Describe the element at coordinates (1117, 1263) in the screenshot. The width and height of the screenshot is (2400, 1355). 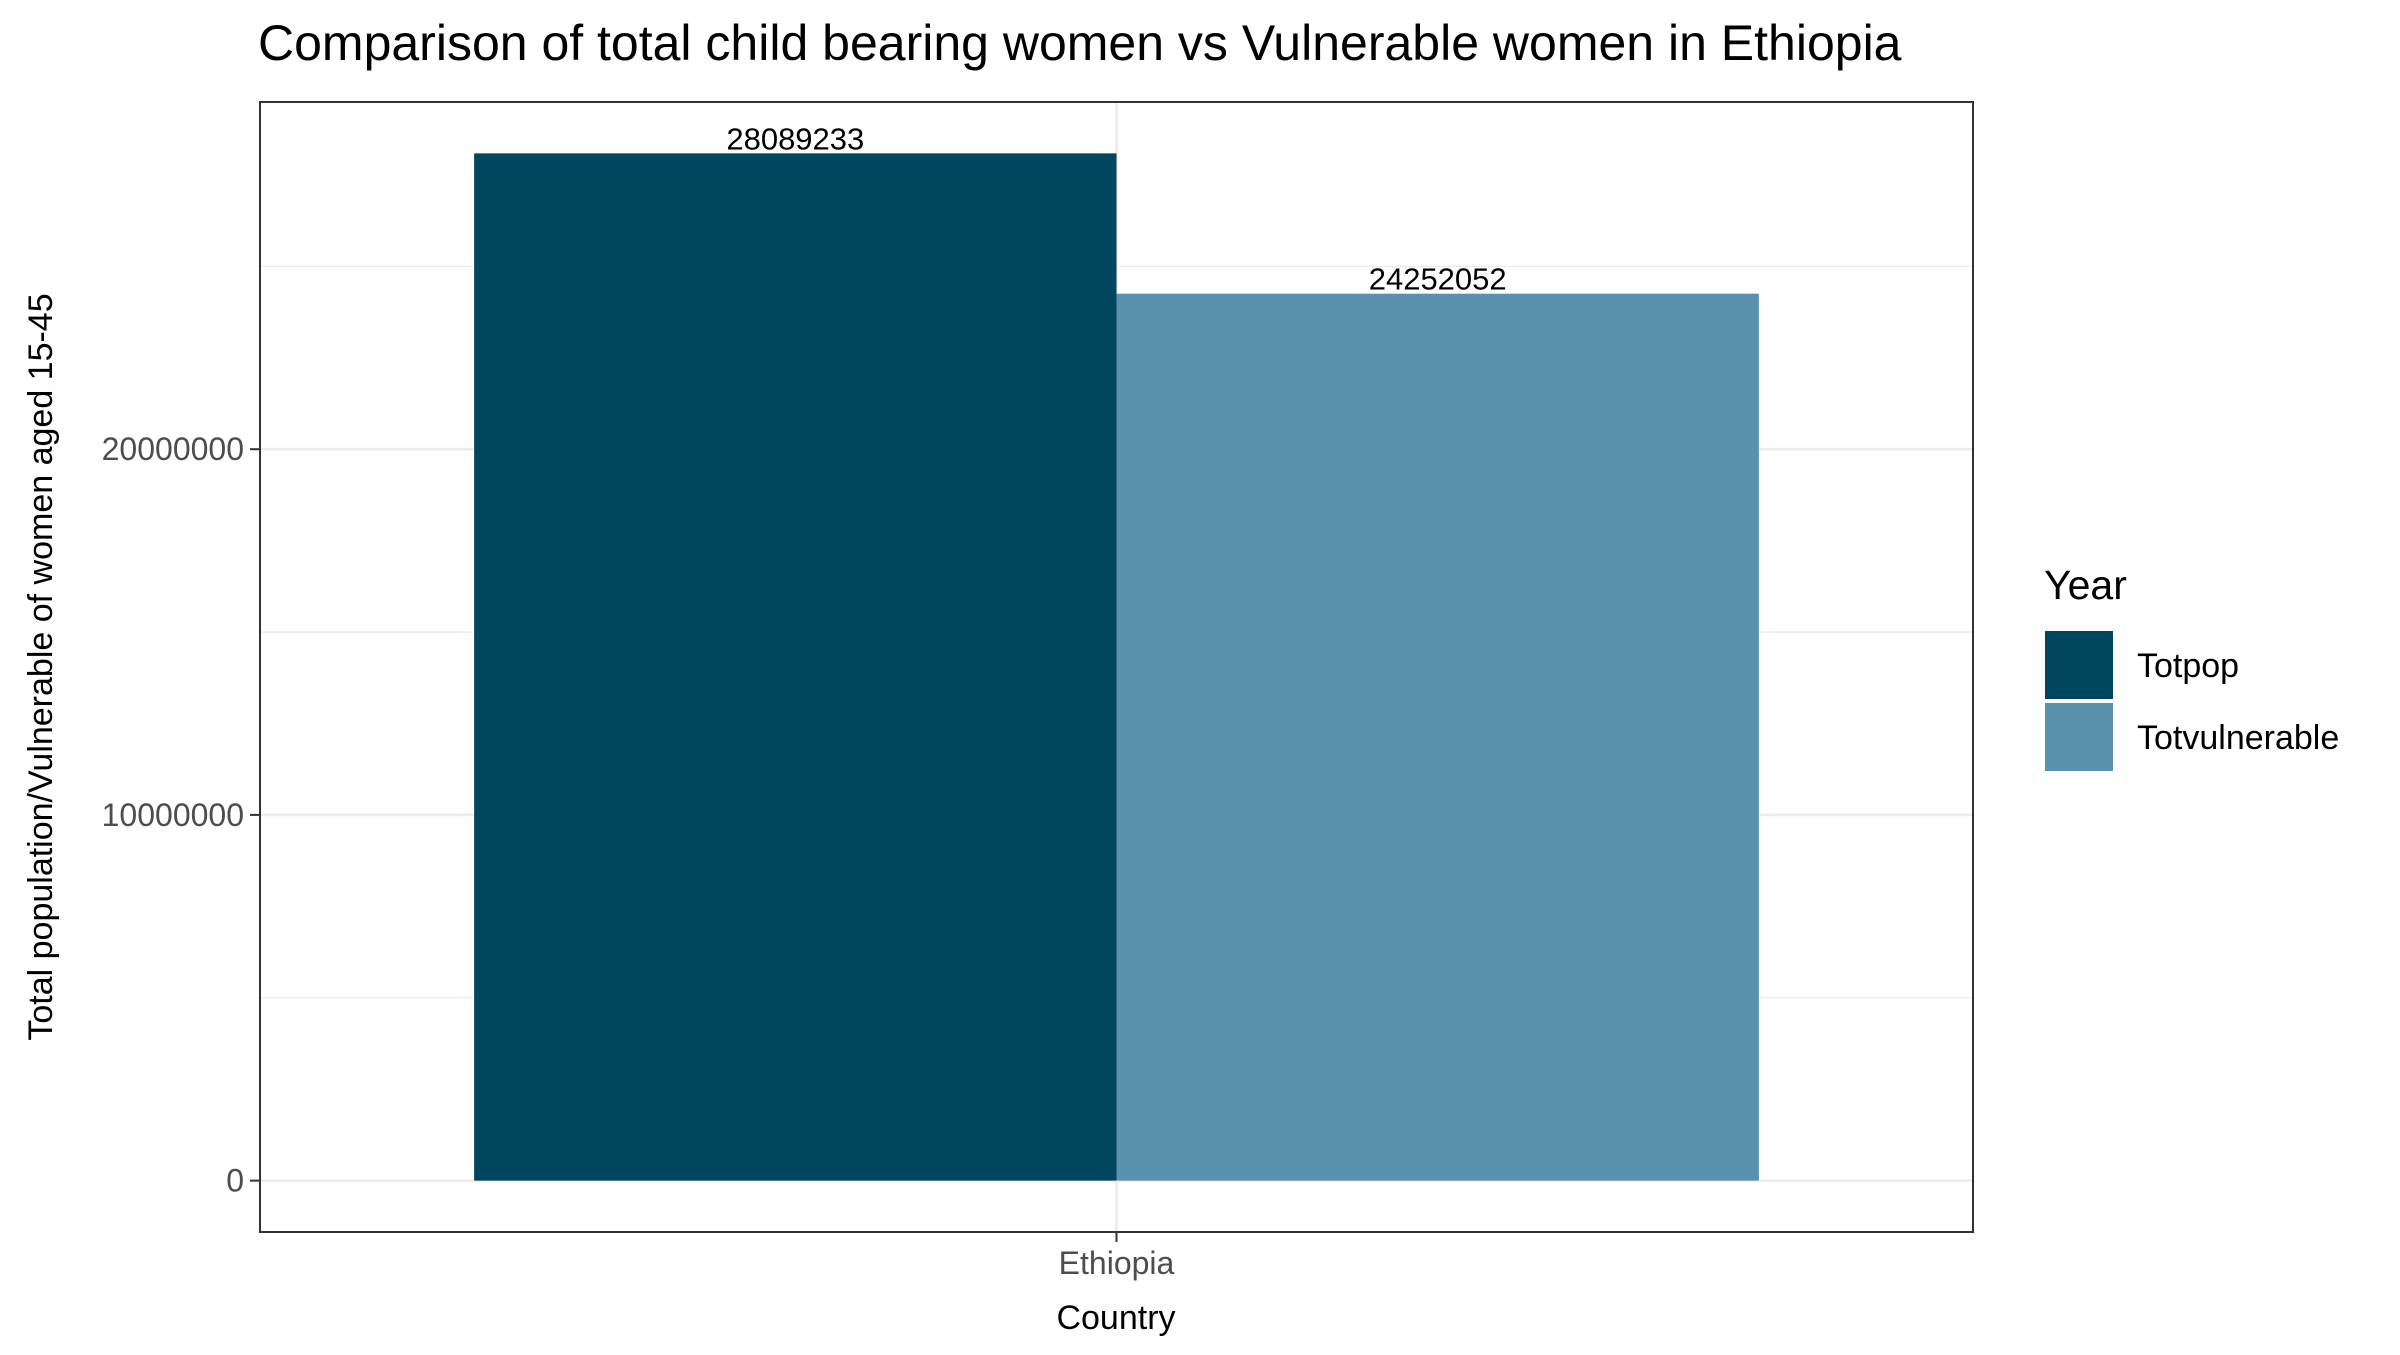
I see `x-tick-label: Ethiopia` at that location.